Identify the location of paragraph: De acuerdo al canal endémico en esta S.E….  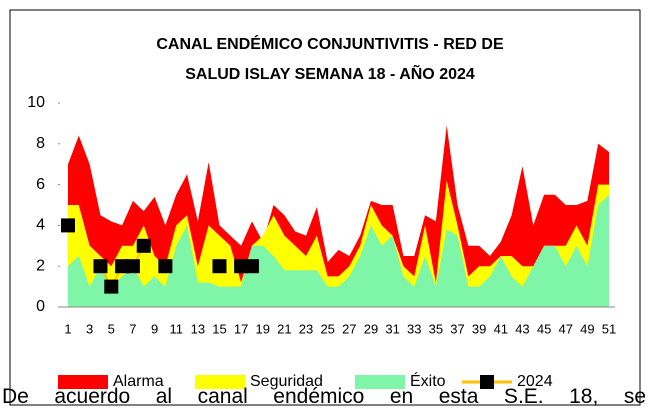
(324, 396).